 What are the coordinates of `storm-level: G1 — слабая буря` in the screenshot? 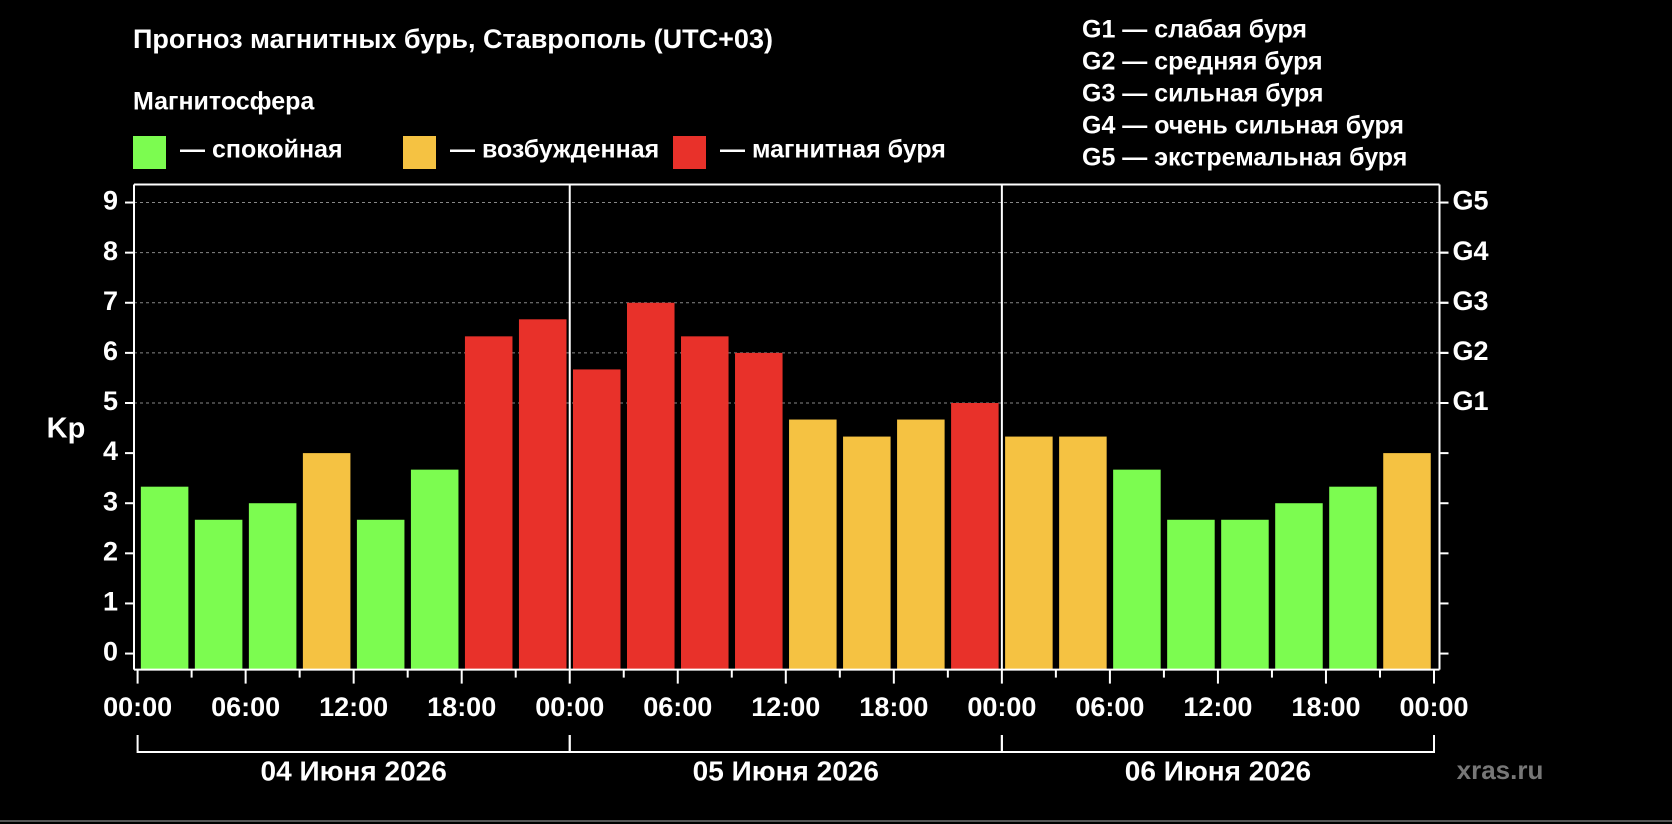 It's located at (1194, 30).